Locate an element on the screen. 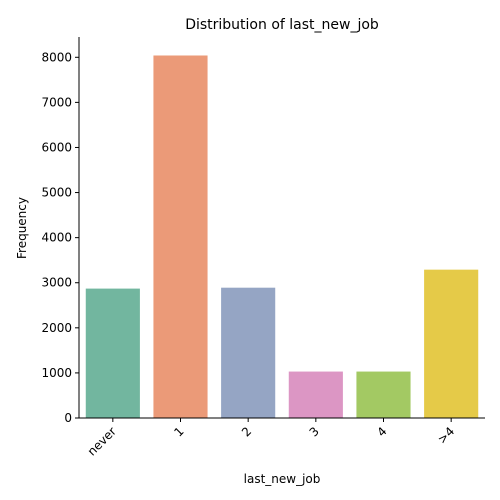  y-axis-ticks: 0 1000 2000 3000 4000 5000 6000 7000 8000 is located at coordinates (60, 237).